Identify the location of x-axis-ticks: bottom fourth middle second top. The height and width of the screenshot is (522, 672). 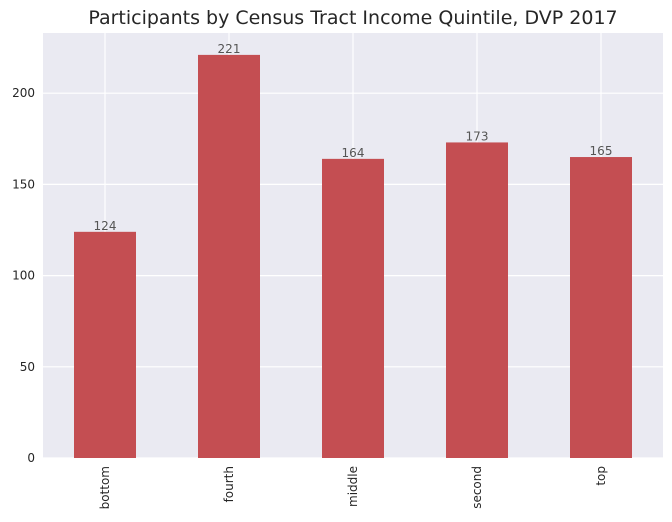
(353, 487).